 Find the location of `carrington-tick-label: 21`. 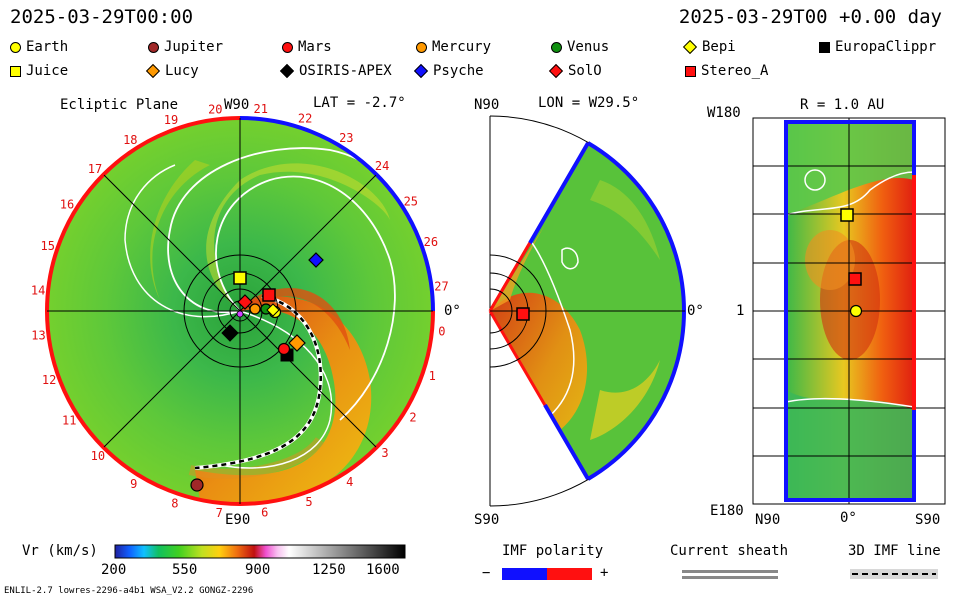

carrington-tick-label: 21 is located at coordinates (260, 109).